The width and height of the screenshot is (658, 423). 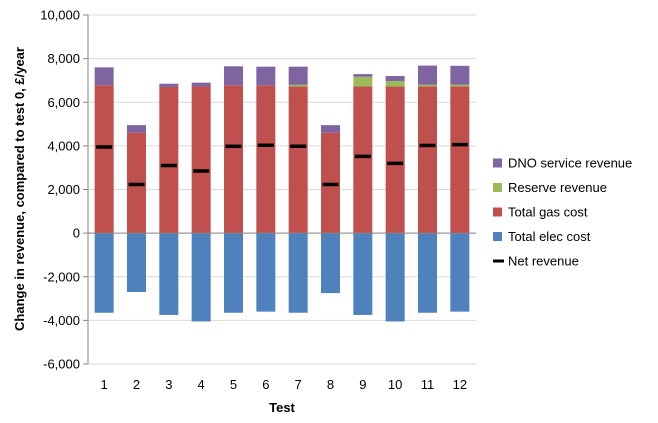 What do you see at coordinates (63, 58) in the screenshot?
I see `y-tick-label: 8,000` at bounding box center [63, 58].